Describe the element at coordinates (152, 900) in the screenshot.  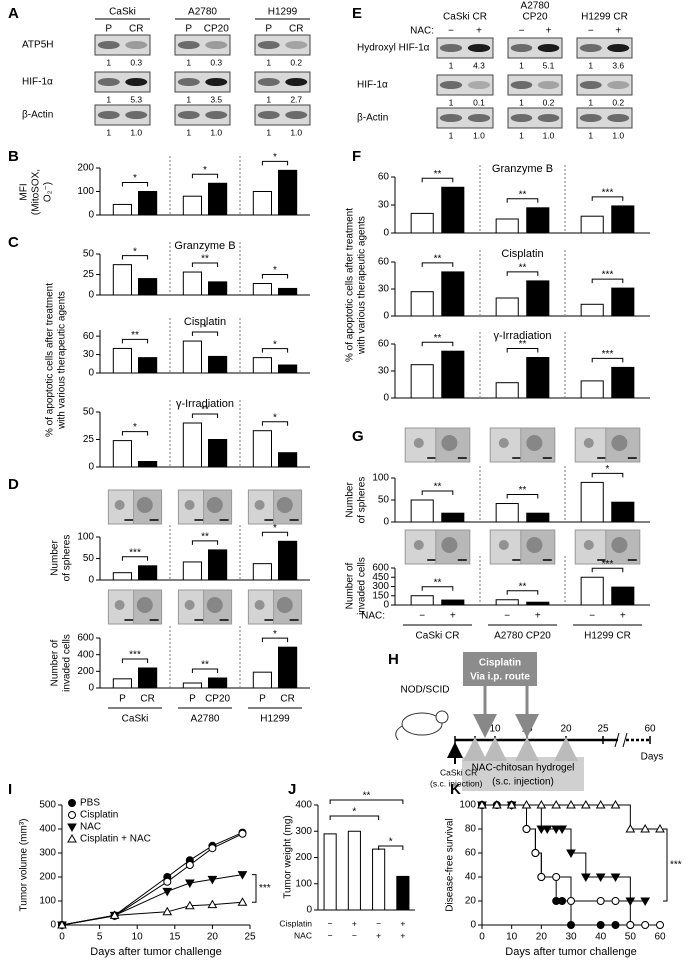
I see `series-line` at that location.